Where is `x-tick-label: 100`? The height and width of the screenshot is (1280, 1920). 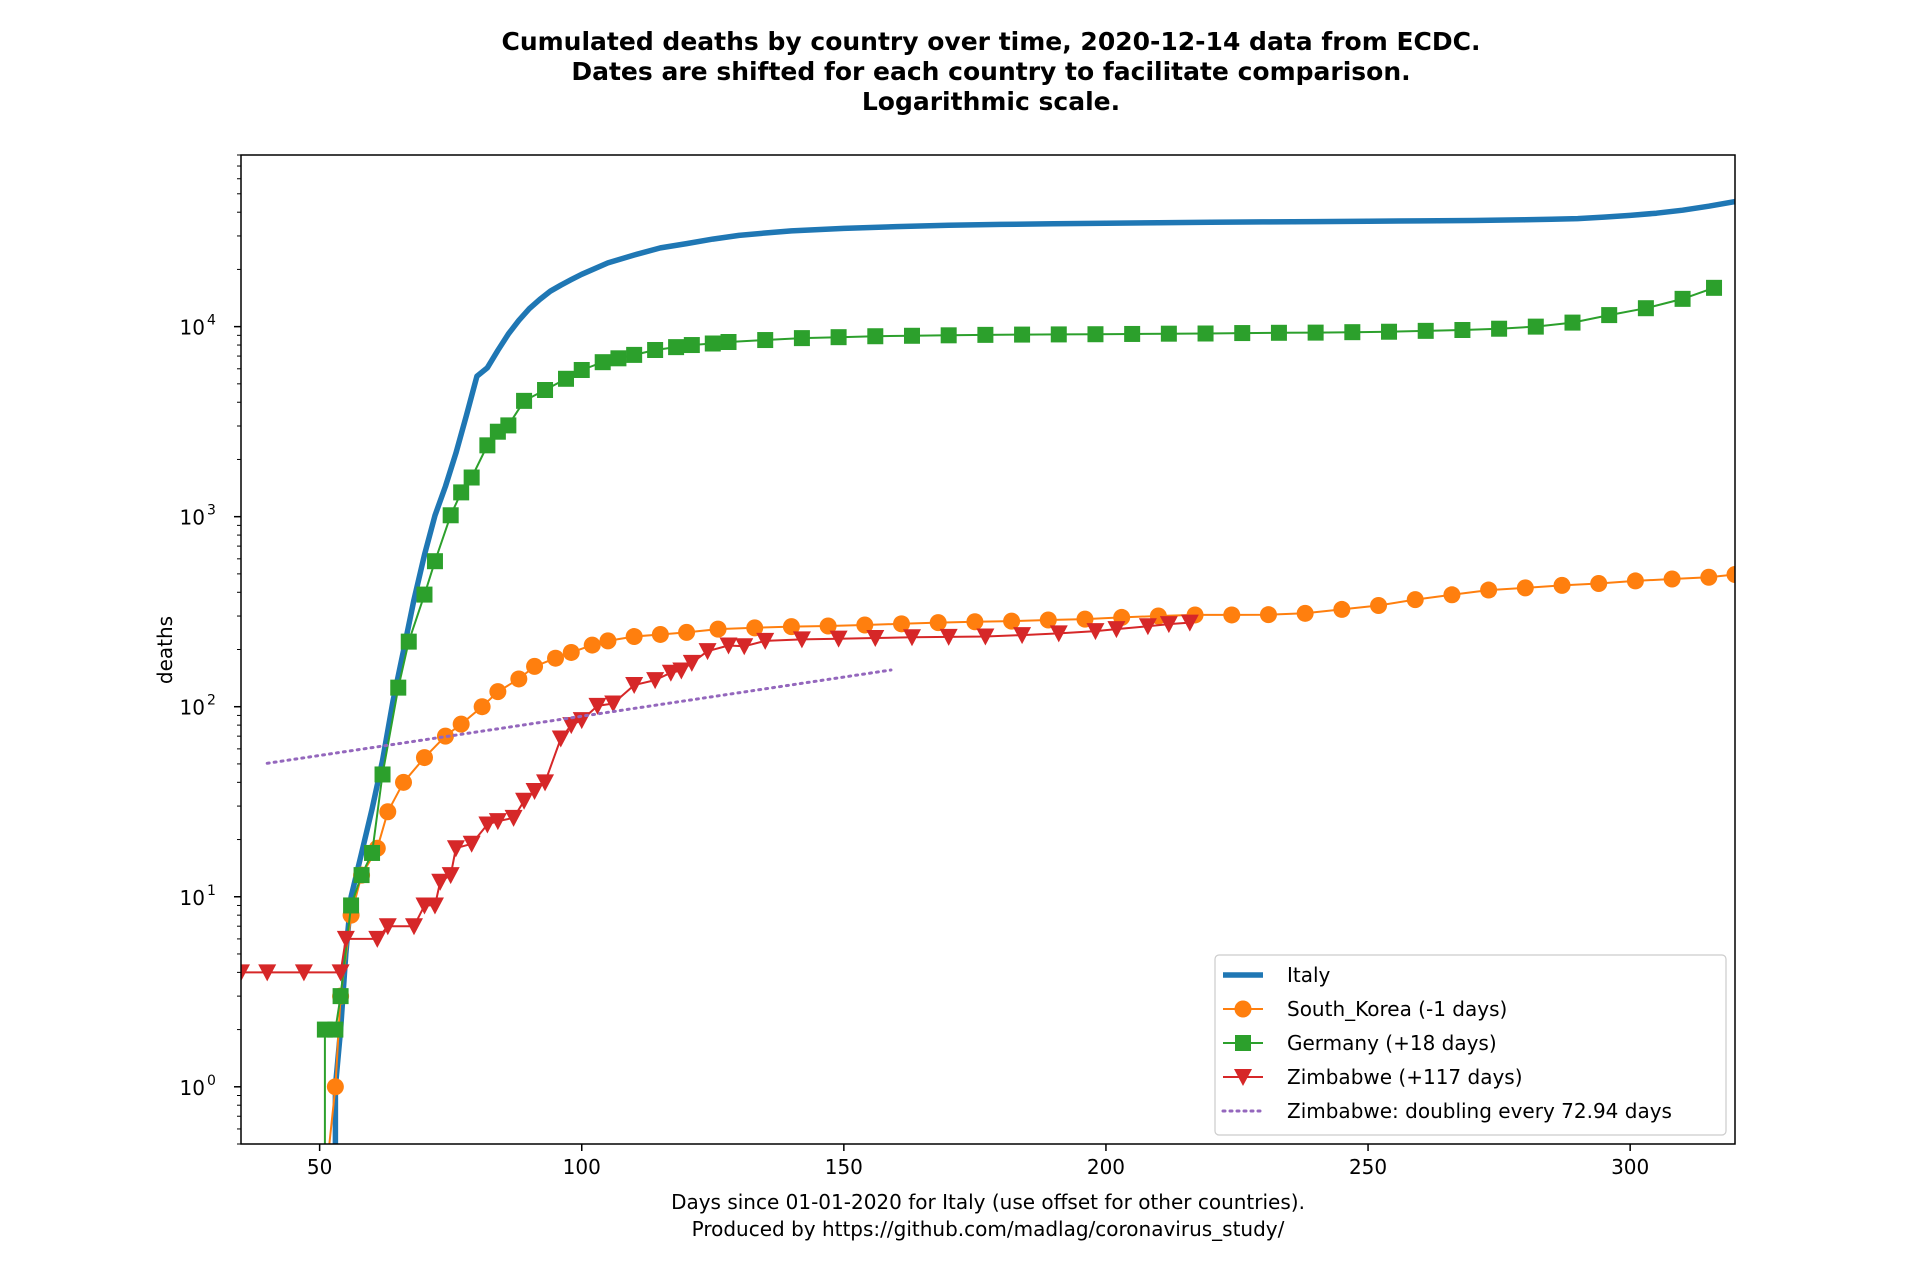
x-tick-label: 100 is located at coordinates (582, 1167).